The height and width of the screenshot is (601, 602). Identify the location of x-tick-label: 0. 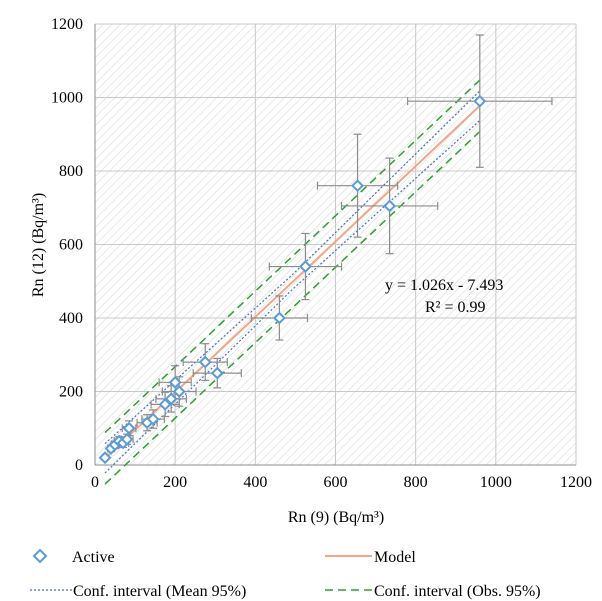
(95, 482).